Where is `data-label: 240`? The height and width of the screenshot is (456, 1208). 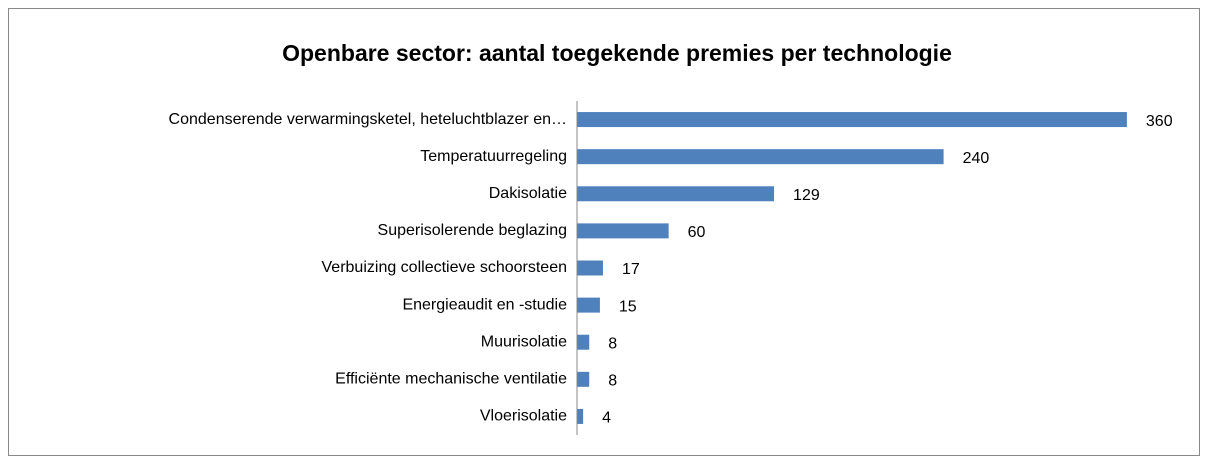 data-label: 240 is located at coordinates (976, 158).